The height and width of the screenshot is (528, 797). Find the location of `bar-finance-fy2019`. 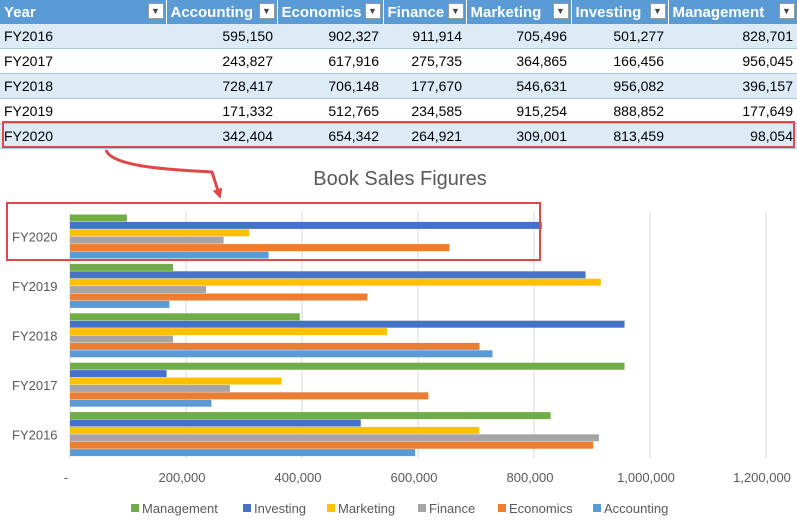

bar-finance-fy2019 is located at coordinates (138, 290).